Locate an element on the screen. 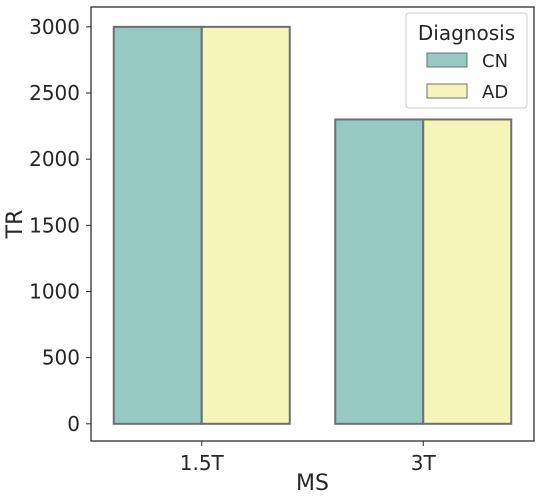  y-tick-label: 2000 is located at coordinates (54, 159).